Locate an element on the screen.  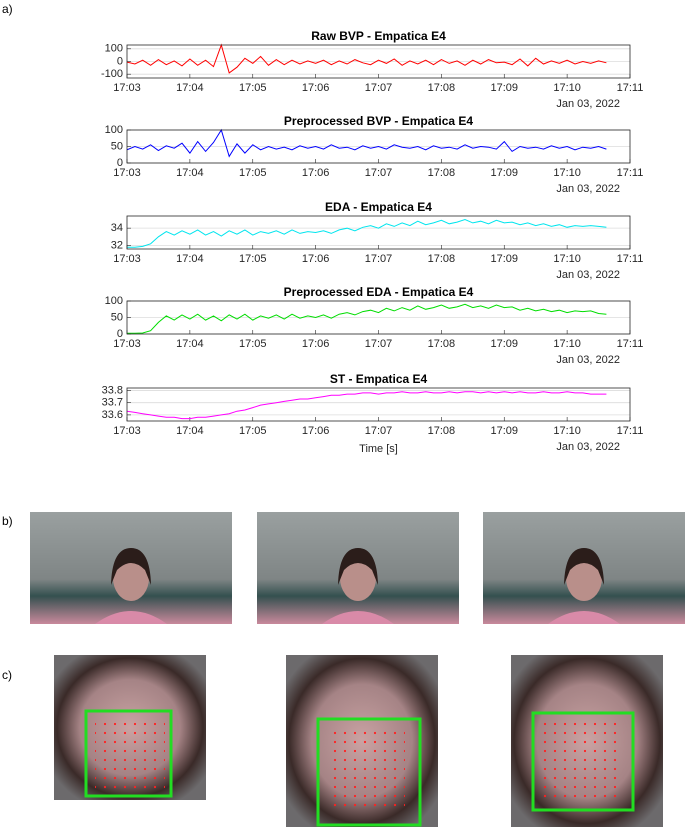
panel-label: b) is located at coordinates (7, 521).